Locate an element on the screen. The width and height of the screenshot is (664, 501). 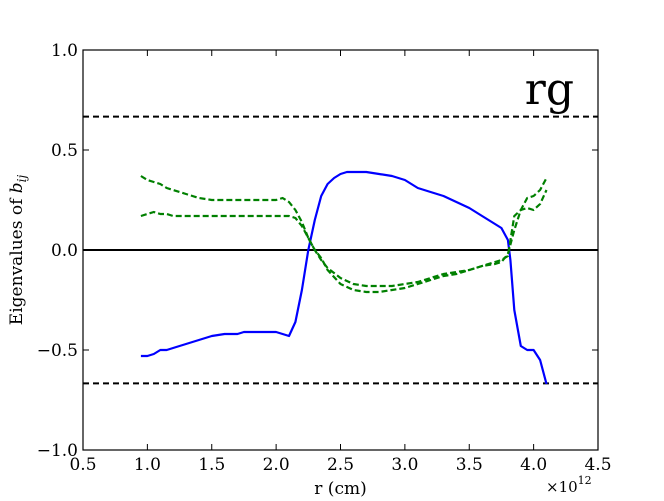
y-tick-label: −1.0 is located at coordinates (57, 451).